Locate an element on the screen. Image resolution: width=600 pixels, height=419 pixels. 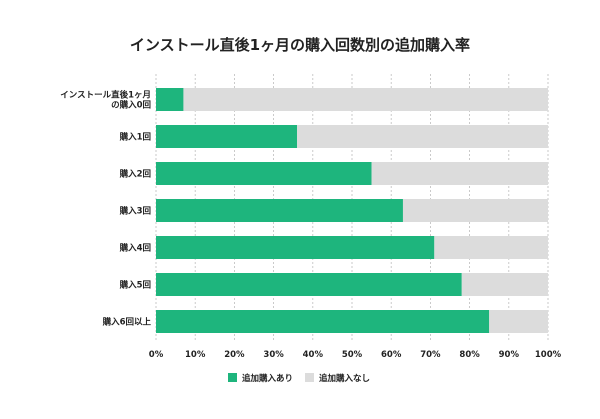
category-label: 購入6回以上 is located at coordinates (127, 322).